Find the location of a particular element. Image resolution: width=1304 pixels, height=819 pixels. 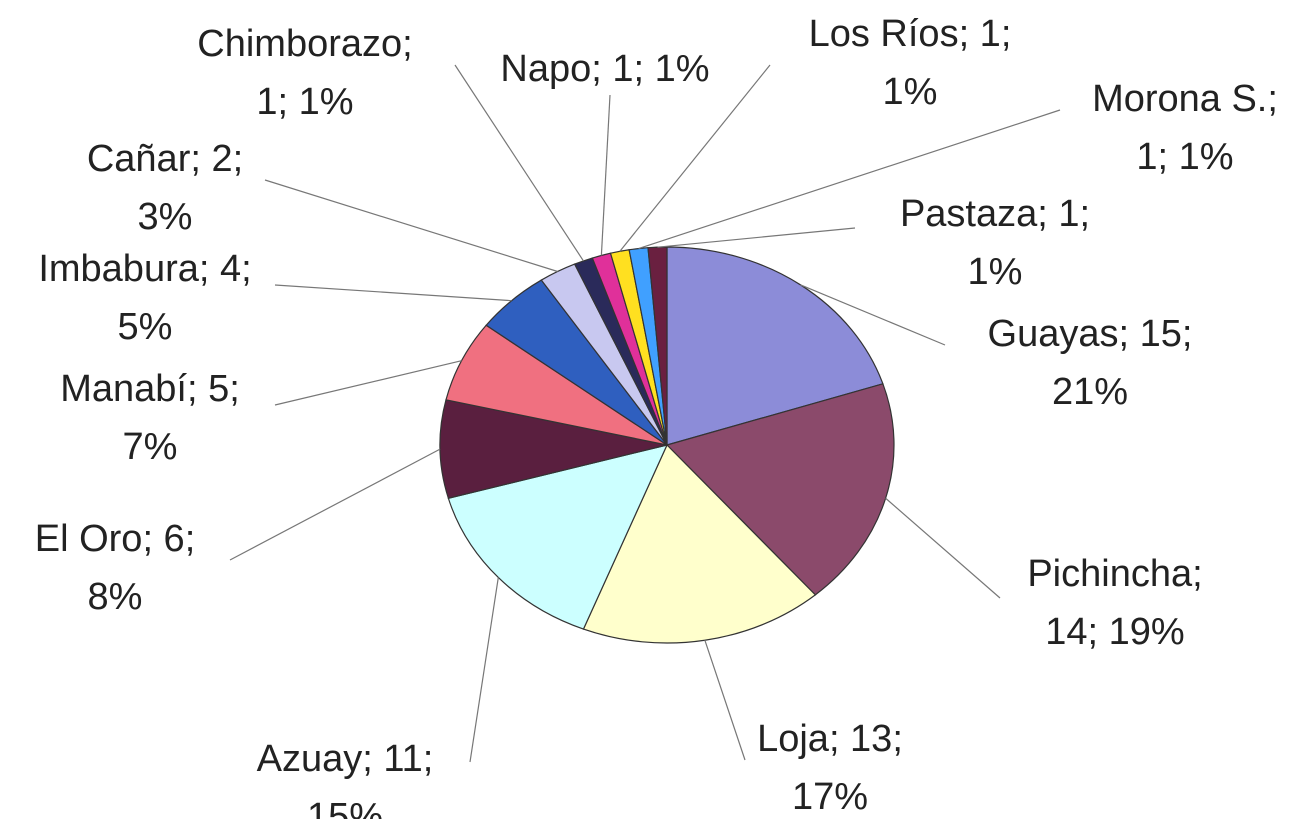

data-label: Azuay; 11; 15% is located at coordinates (345, 778).